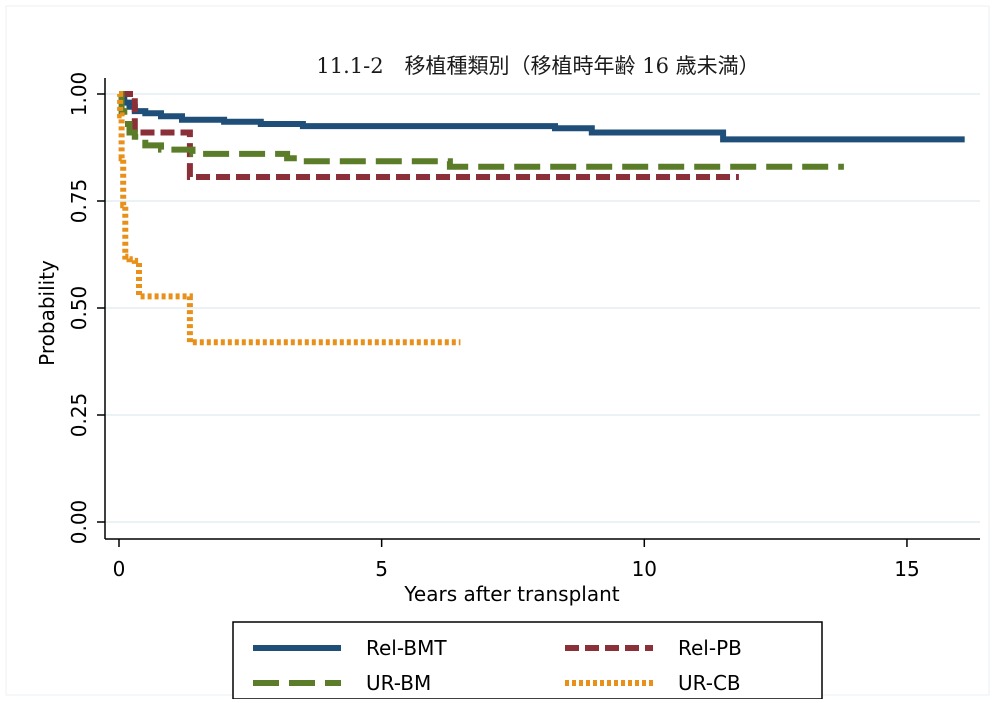 This screenshot has width=995, height=703. Describe the element at coordinates (710, 648) in the screenshot. I see `legend-label: Rel-PB` at that location.